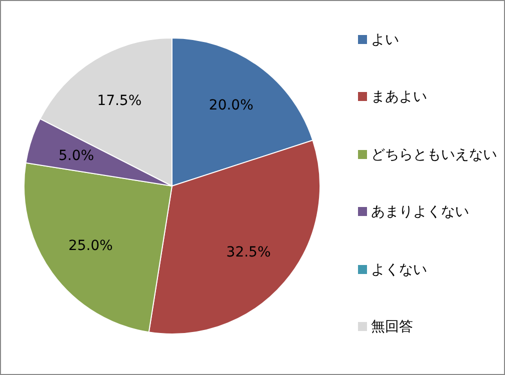 This screenshot has width=505, height=375. What do you see at coordinates (392, 327) in the screenshot?
I see `legend-label: 無回答` at bounding box center [392, 327].